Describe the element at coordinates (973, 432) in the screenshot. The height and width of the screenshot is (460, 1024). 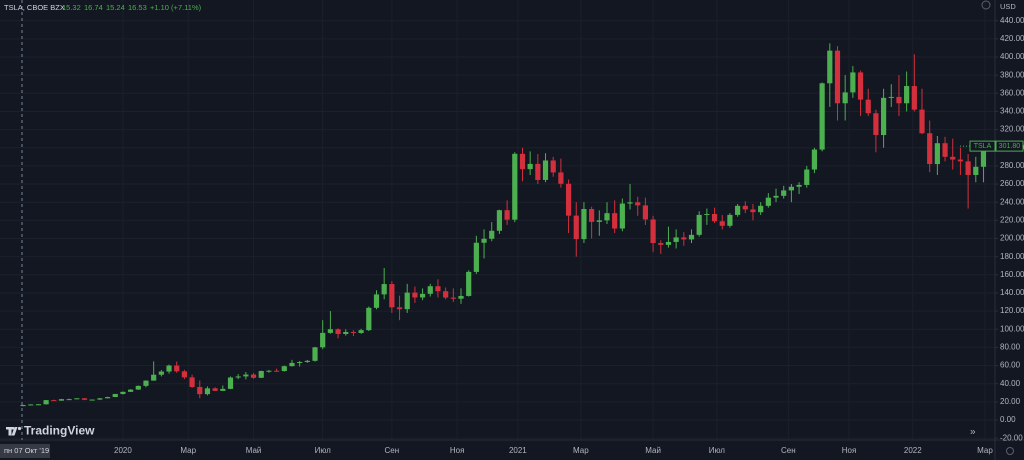
I see `scroll-right-button: »` at that location.